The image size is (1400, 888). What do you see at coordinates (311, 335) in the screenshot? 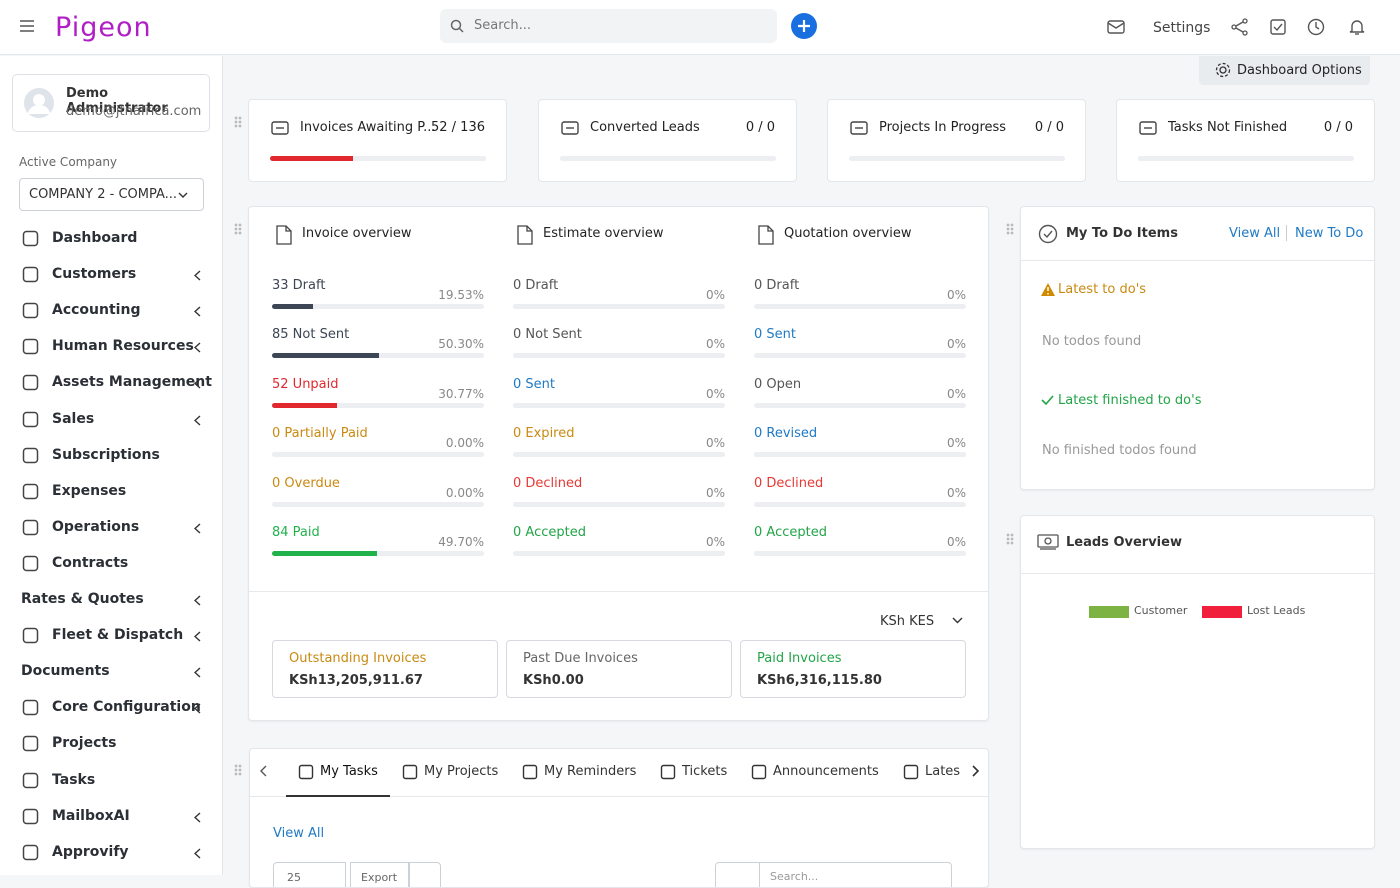
I see `status-label: 85 Not Sent` at bounding box center [311, 335].